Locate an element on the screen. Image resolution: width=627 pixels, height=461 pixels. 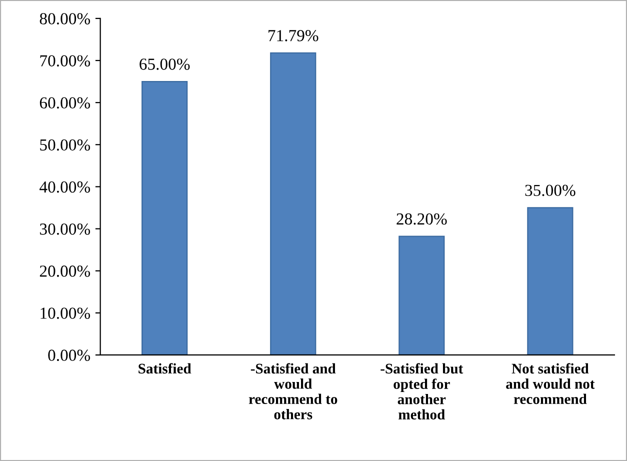
x-tick-label: -Satisfied and would recommend to others is located at coordinates (293, 391).